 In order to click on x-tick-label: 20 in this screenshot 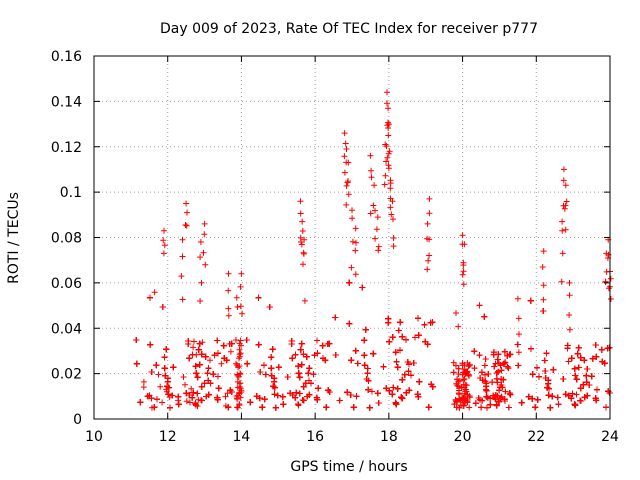, I will do `click(463, 437)`.